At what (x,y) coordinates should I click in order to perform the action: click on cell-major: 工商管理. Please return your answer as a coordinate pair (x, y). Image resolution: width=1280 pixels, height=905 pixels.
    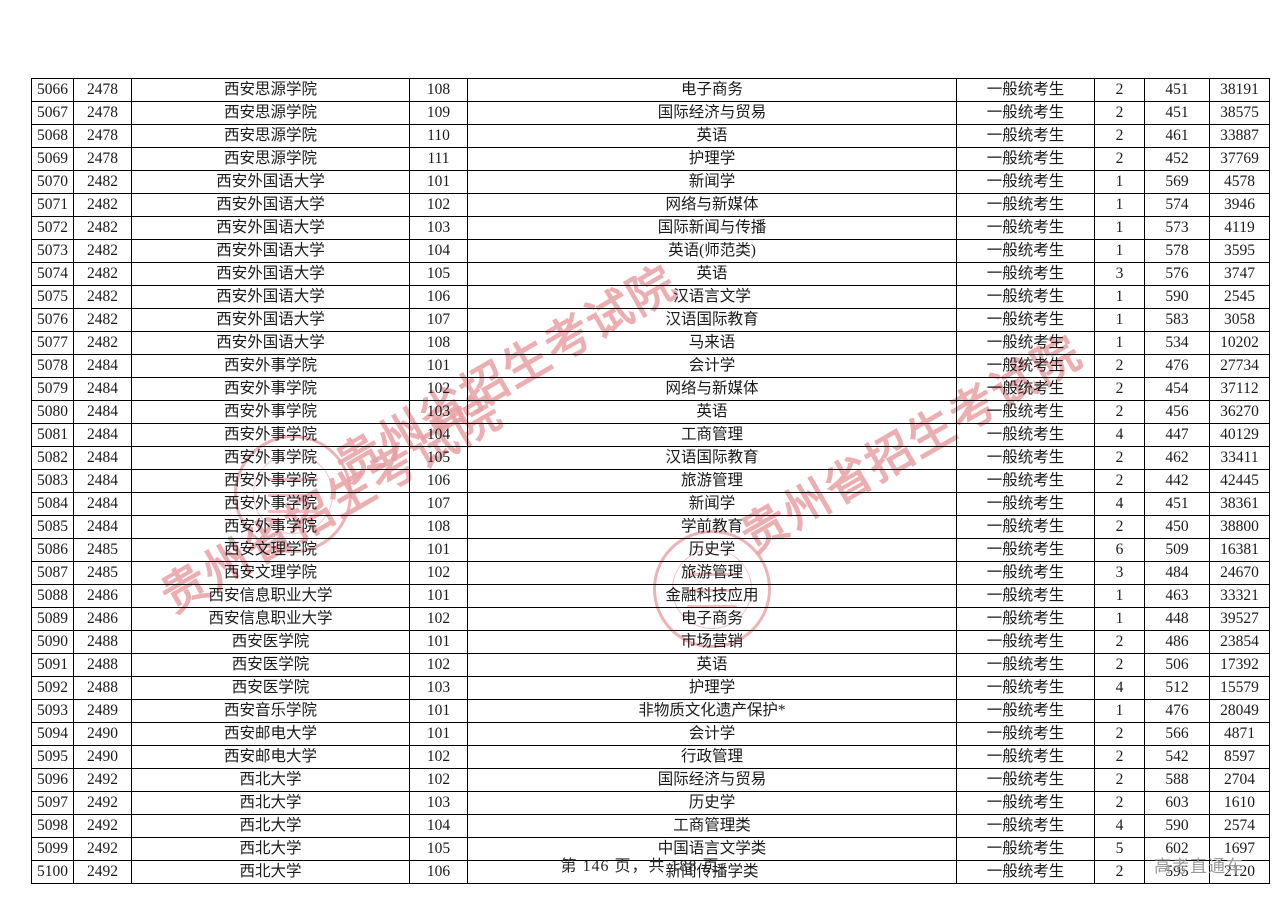
    Looking at the image, I should click on (712, 435).